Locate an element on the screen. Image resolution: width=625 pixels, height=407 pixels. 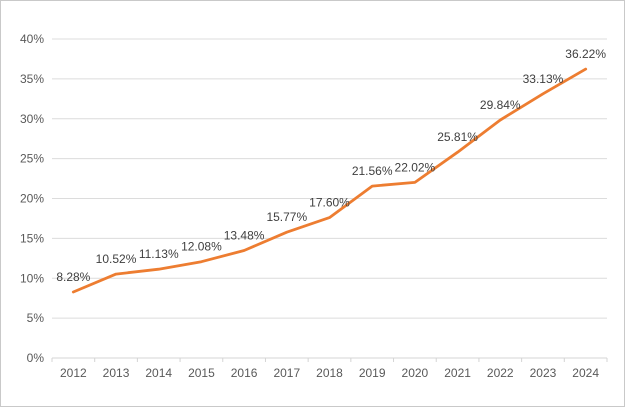
y-tick-label: 10% is located at coordinates (32, 278).